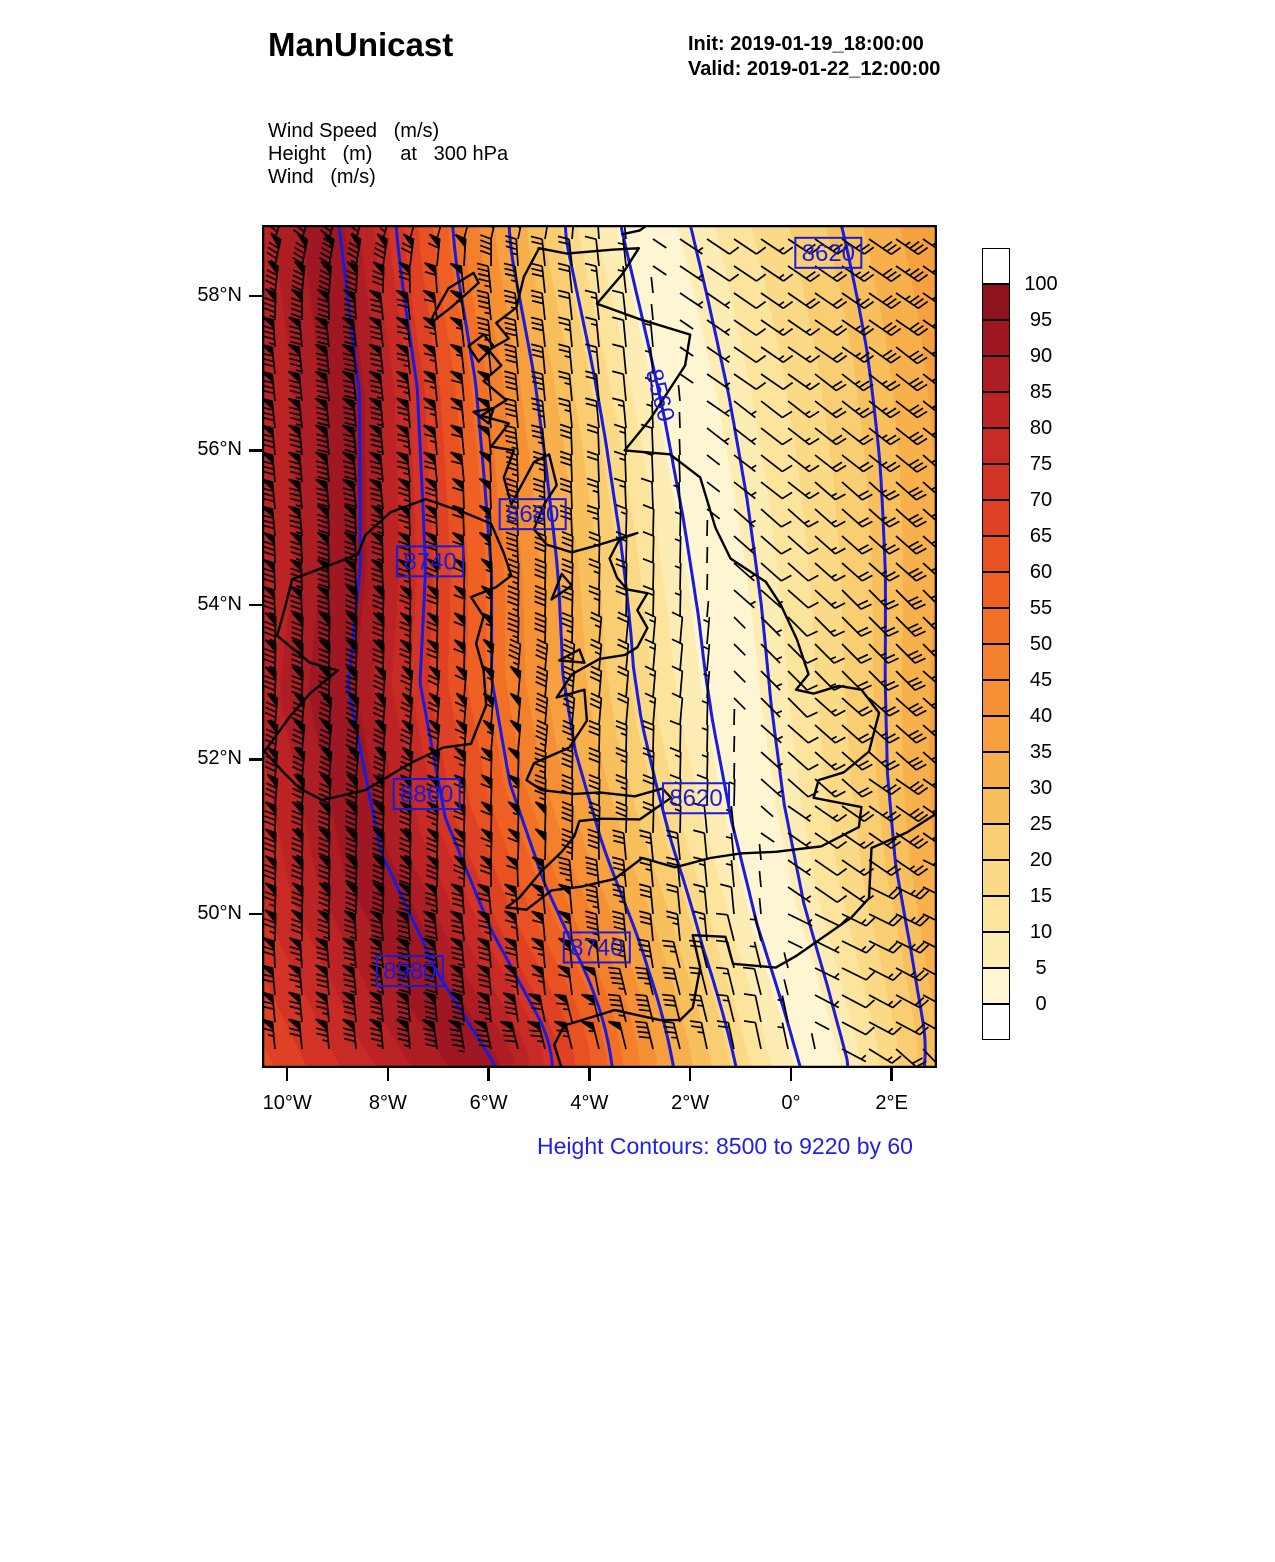 The height and width of the screenshot is (1562, 1275). I want to click on colorbar-tick-label: 0, so click(1041, 1004).